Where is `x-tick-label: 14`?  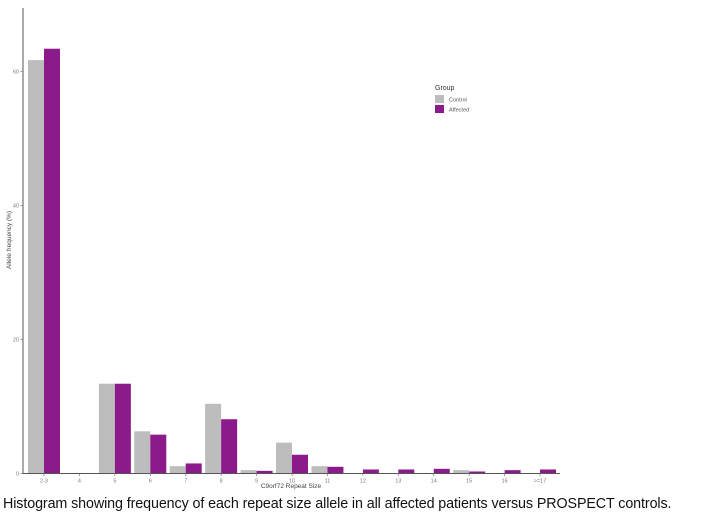
x-tick-label: 14 is located at coordinates (434, 482).